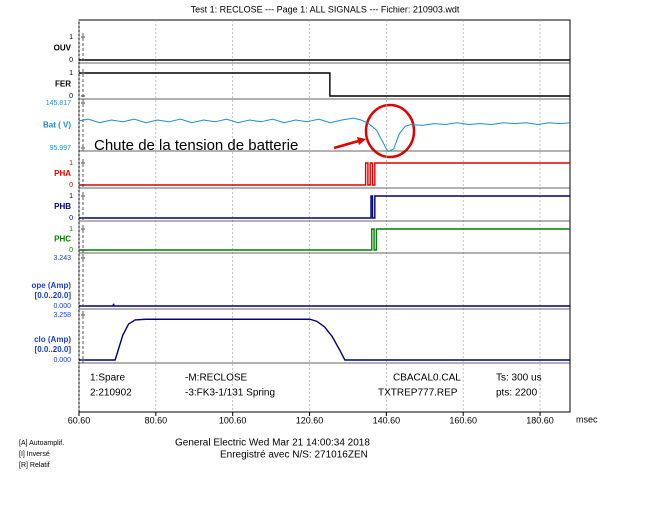 The image size is (653, 511). I want to click on annotation-arrow, so click(348, 144).